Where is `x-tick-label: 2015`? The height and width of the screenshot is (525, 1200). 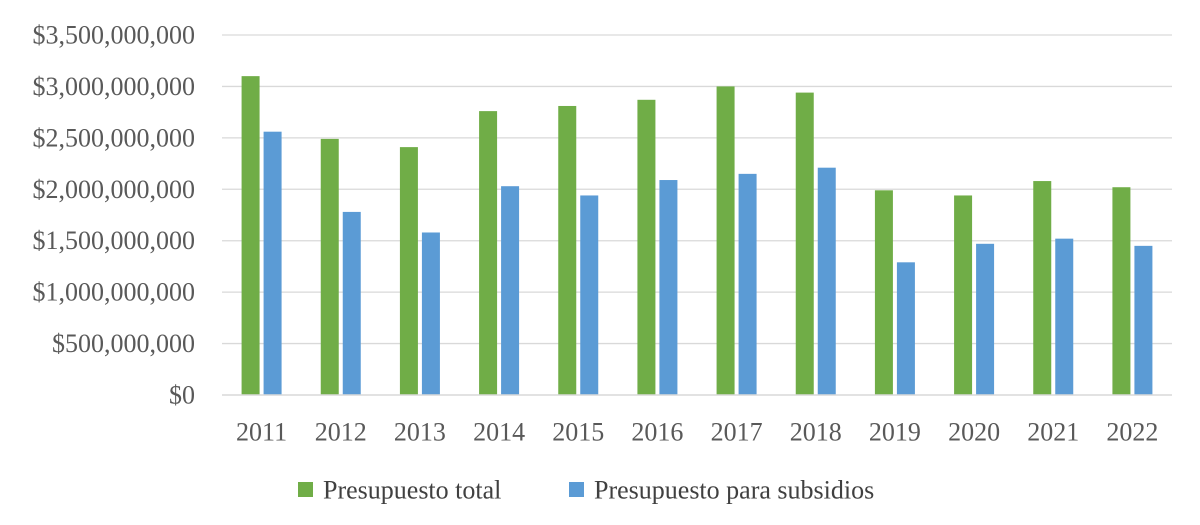 x-tick-label: 2015 is located at coordinates (578, 432).